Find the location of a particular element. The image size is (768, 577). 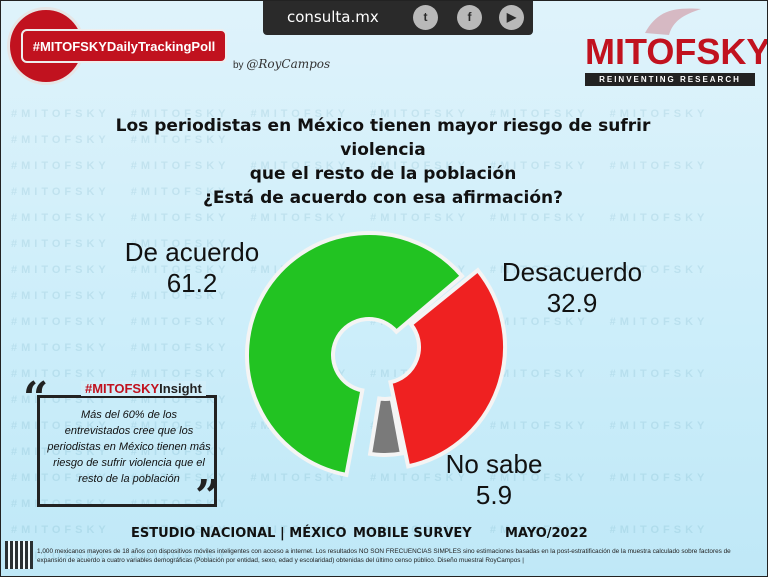

open-quote-icon: “ is located at coordinates (36, 398).